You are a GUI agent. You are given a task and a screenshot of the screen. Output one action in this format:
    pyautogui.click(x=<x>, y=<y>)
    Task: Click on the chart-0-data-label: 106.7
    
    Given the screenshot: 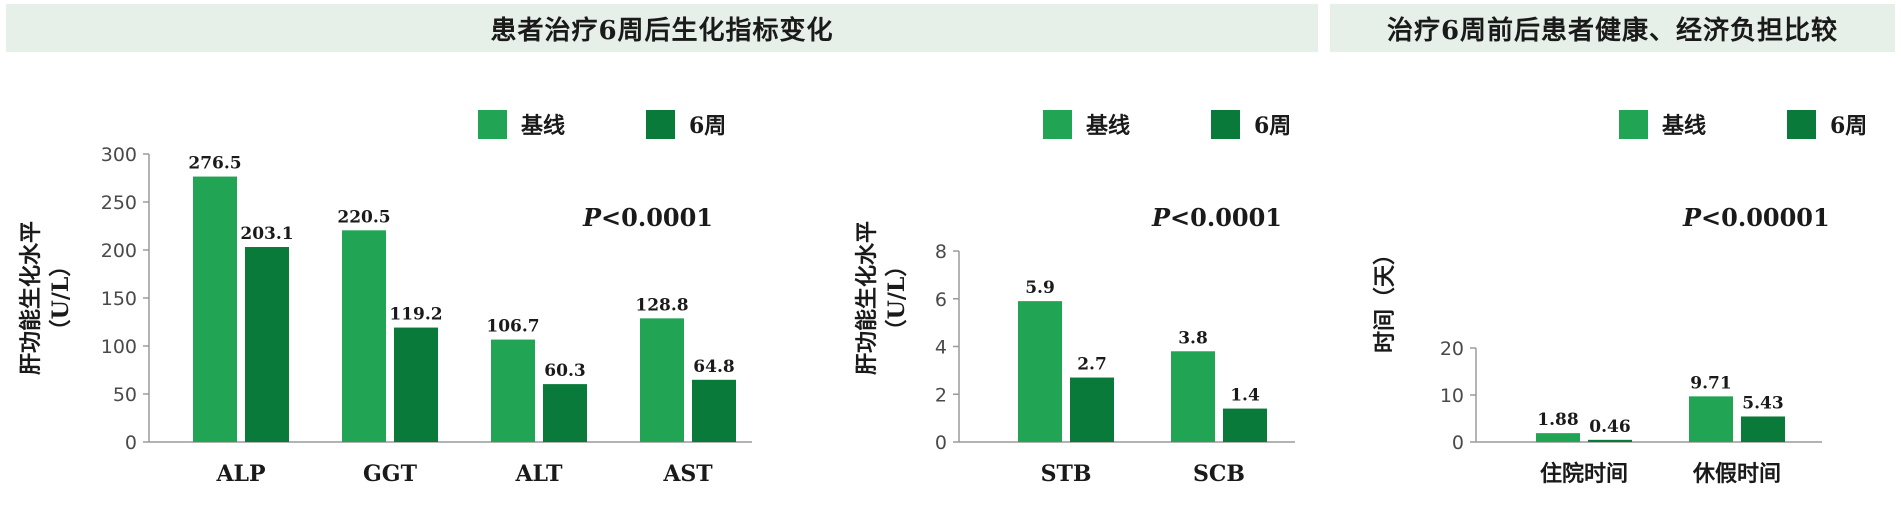 What is the action you would take?
    pyautogui.click(x=512, y=327)
    